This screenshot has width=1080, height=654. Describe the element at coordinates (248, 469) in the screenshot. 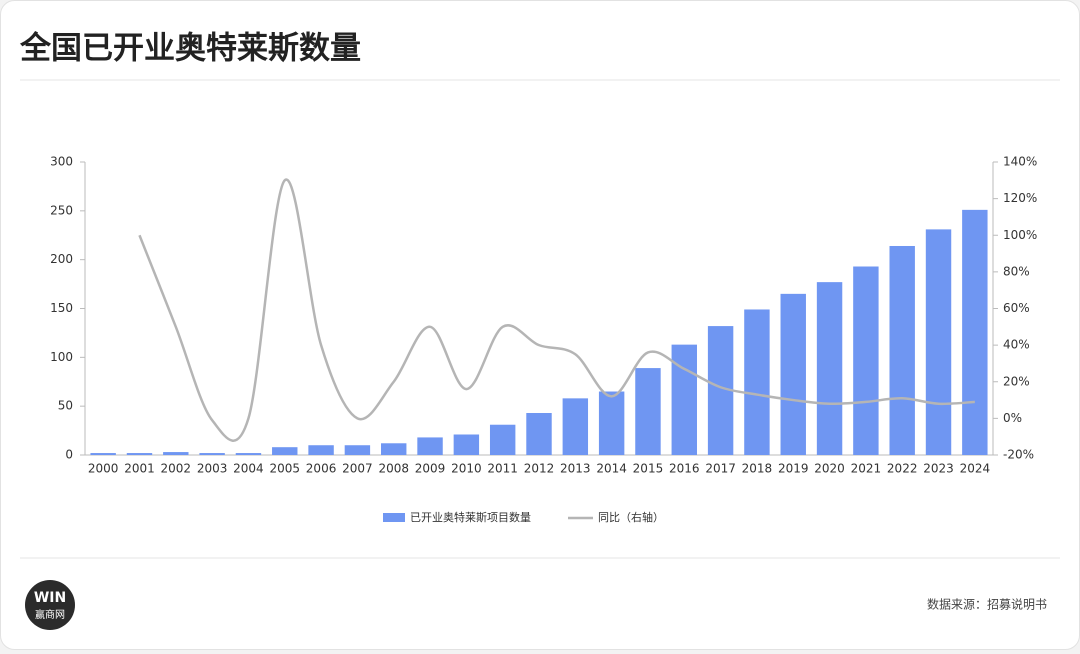

I see `x-tick-label: 2004` at that location.